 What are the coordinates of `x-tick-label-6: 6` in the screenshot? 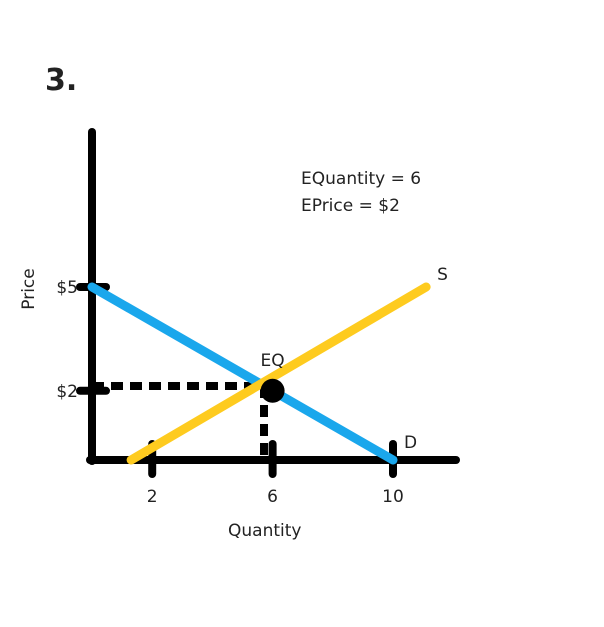 It's located at (272, 497).